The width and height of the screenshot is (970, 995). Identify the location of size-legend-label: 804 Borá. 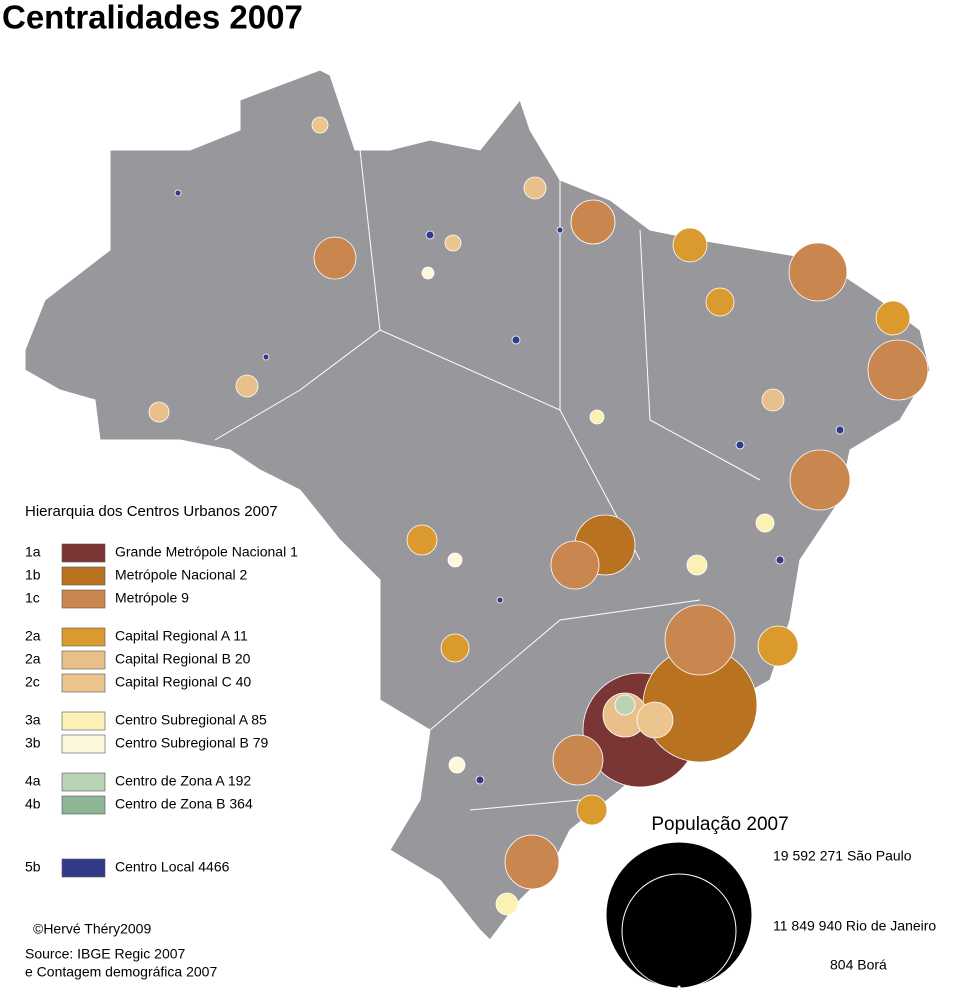
(858, 965).